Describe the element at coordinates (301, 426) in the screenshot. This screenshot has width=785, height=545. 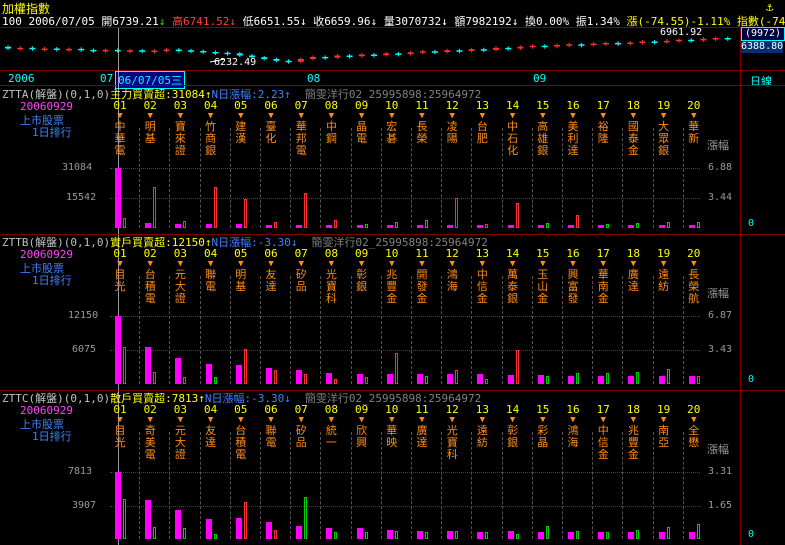
I see `stock-column-header: 07 ▼ 矽 品` at that location.